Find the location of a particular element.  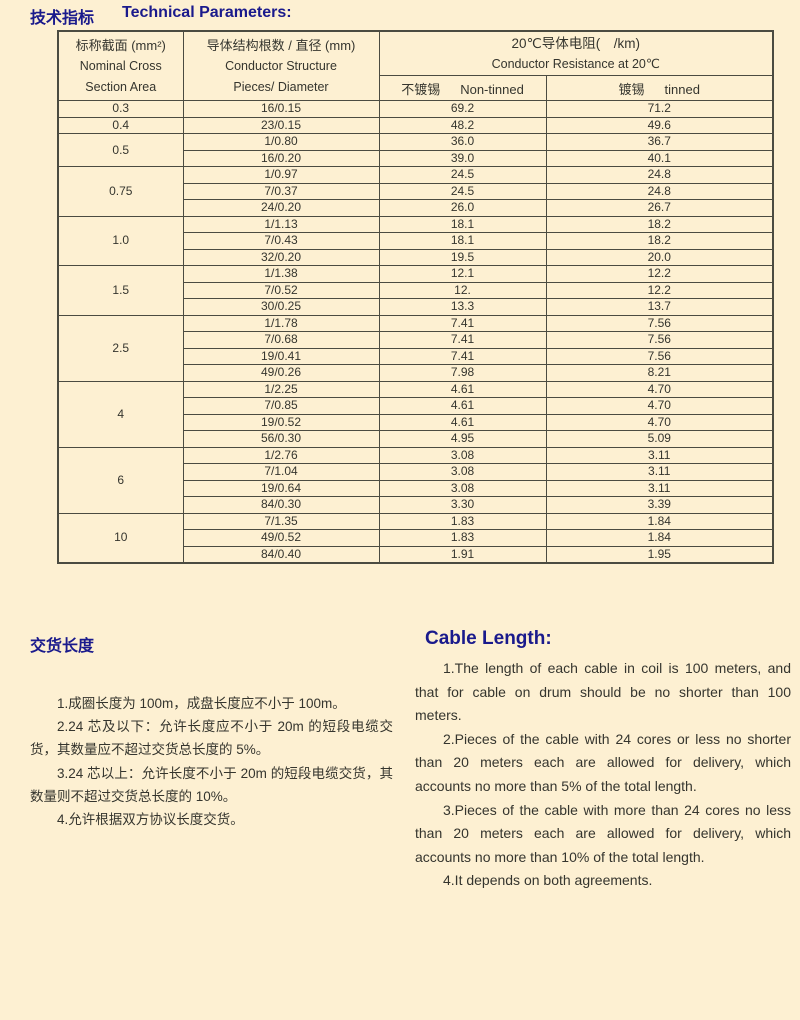

table-subheader-row: 不镀锡 Non-tinned 镀锡 tinned is located at coordinates (416, 88).